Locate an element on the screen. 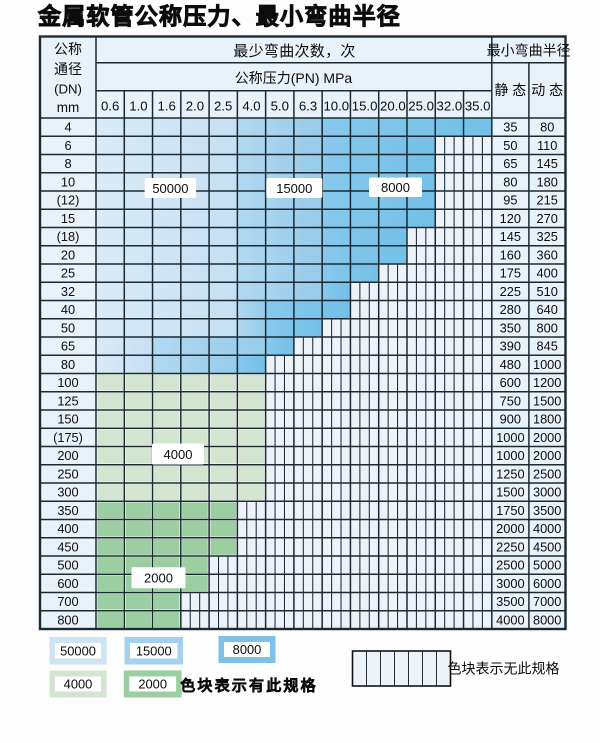 This screenshot has height=743, width=600. svg-text: 8 is located at coordinates (67, 163).